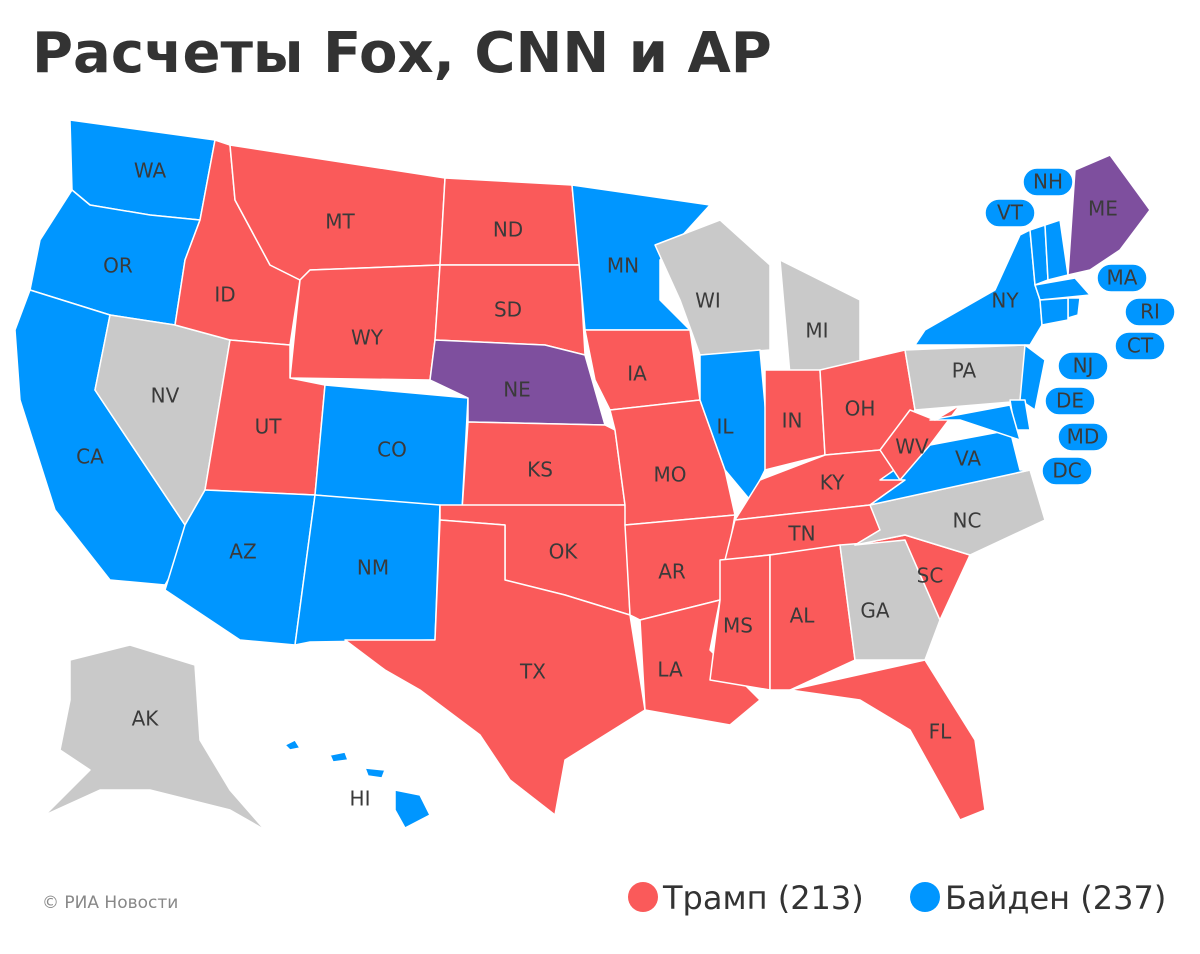 The width and height of the screenshot is (1200, 954). Describe the element at coordinates (738, 626) in the screenshot. I see `state-label: MS` at that location.